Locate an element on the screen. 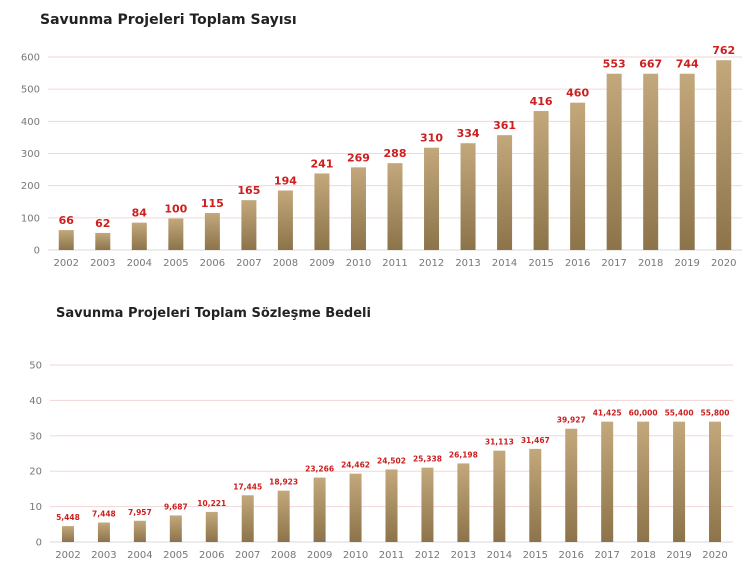 This screenshot has height=587, width=750. data-label-2002: 66 is located at coordinates (67, 220).